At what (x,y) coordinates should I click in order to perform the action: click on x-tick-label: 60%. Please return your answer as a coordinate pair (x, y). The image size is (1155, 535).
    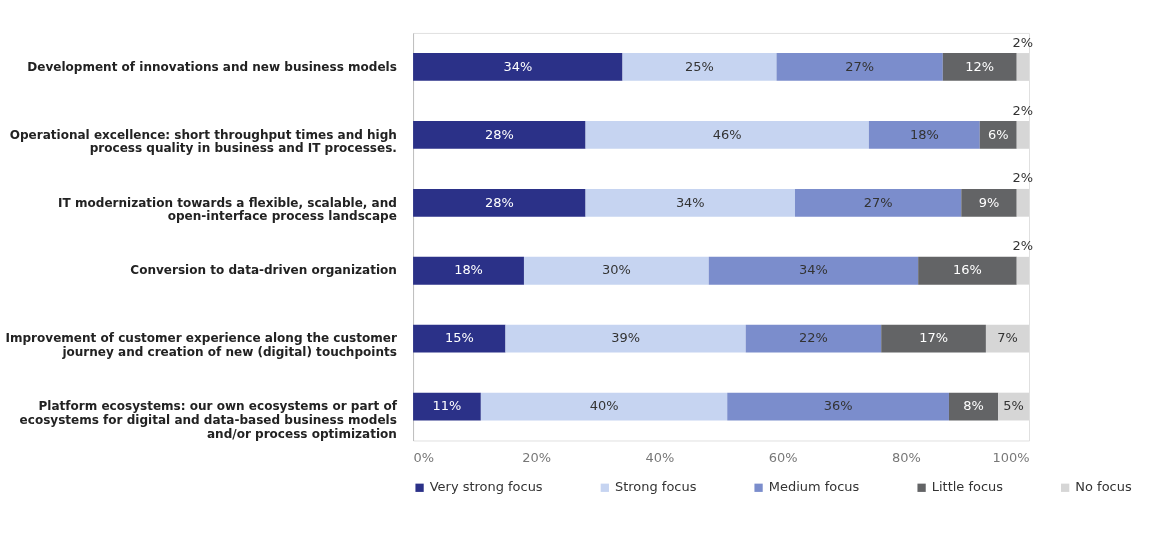
    Looking at the image, I should click on (783, 458).